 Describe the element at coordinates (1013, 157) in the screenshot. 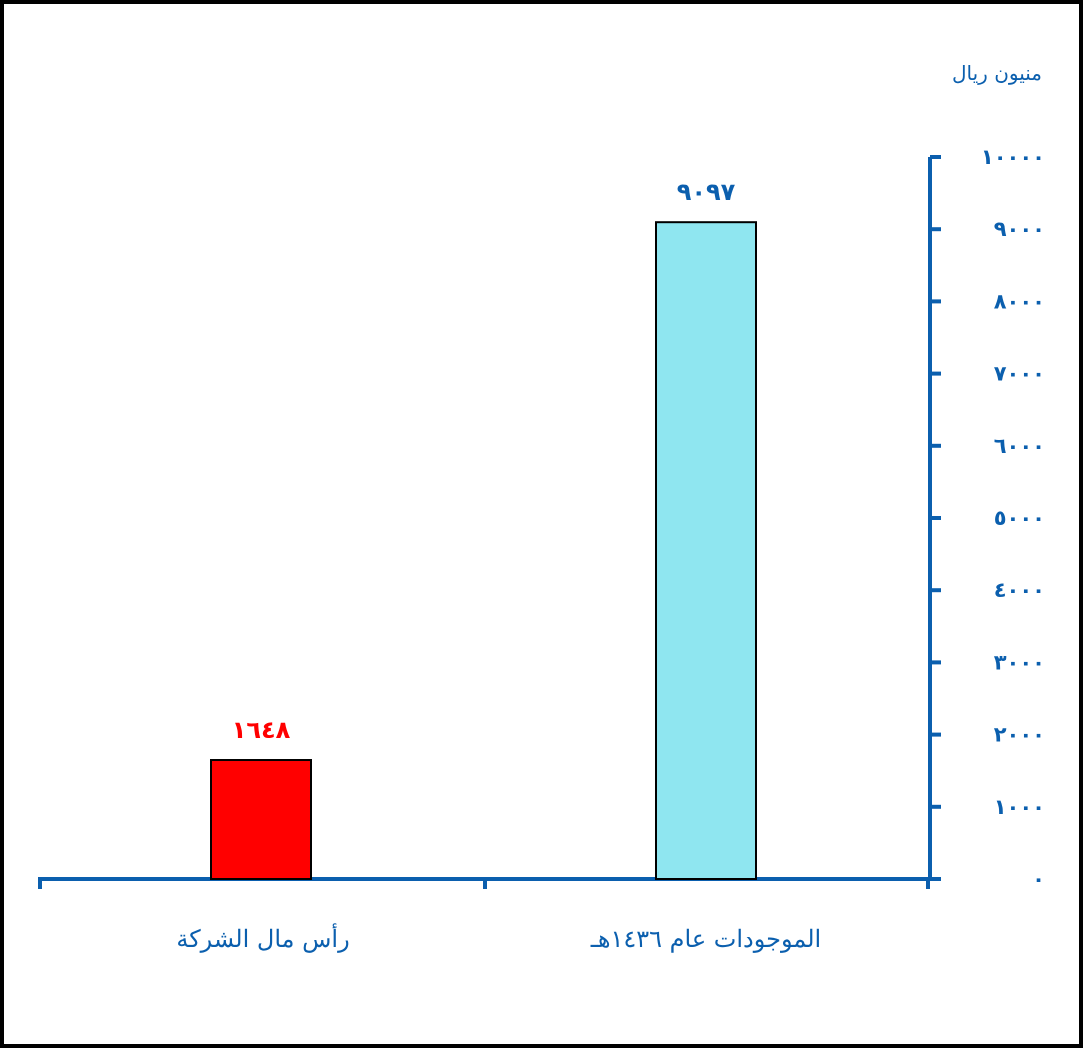

I see `y-tick-label: ١٠٠٠٠` at that location.